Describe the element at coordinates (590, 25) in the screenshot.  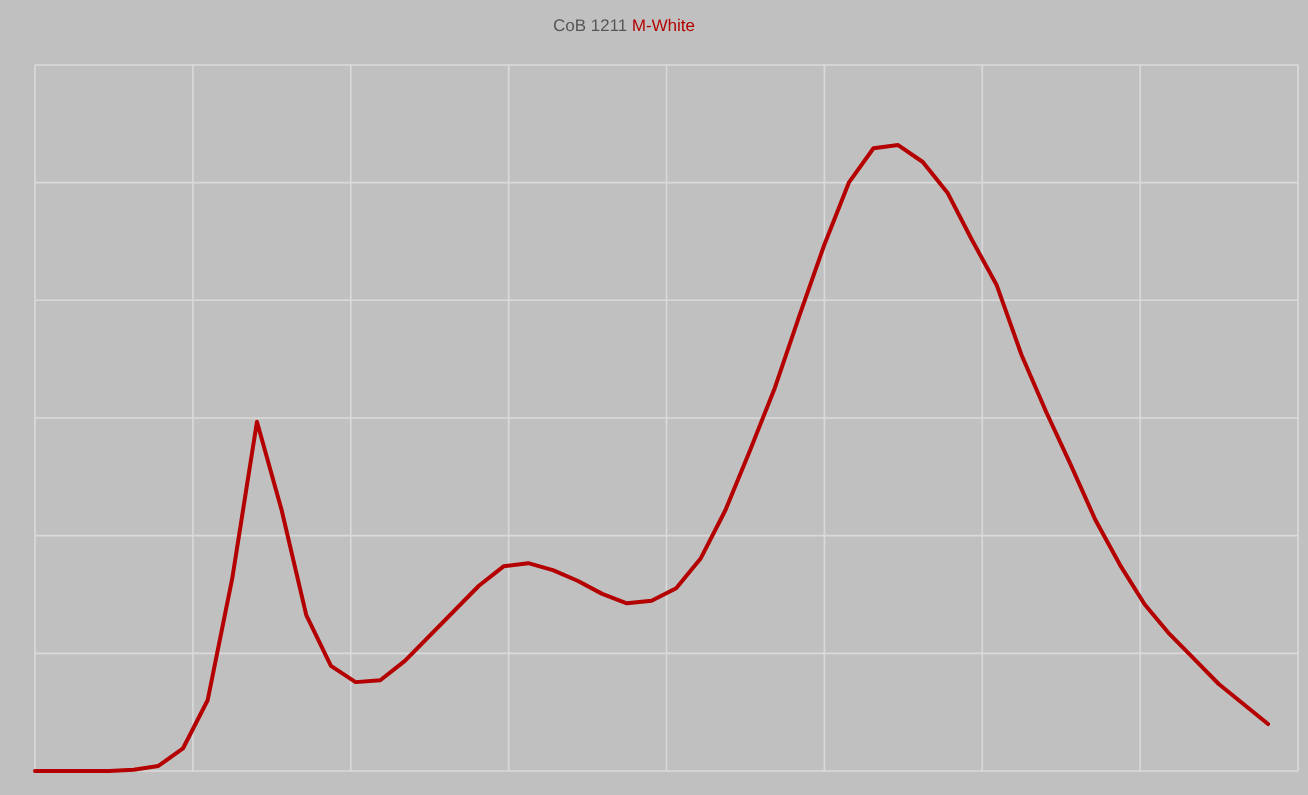
I see `chart-title: CoB 1211` at that location.